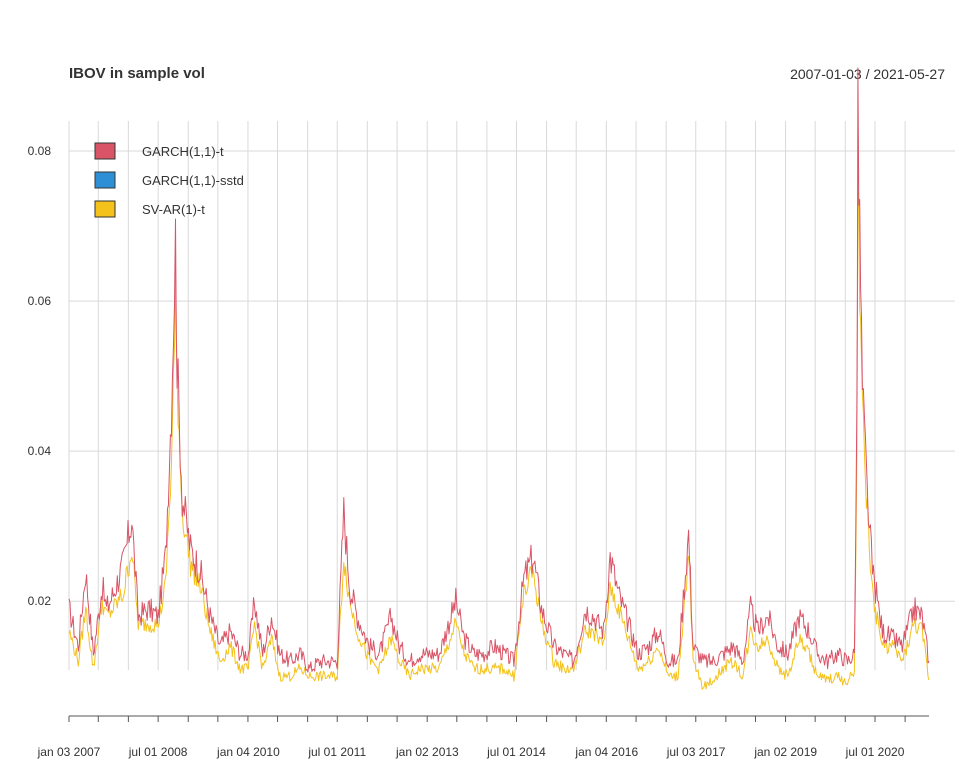  Describe the element at coordinates (40, 376) in the screenshot. I see `y-axis: 0.02 0.04 0.06 0.08` at that location.